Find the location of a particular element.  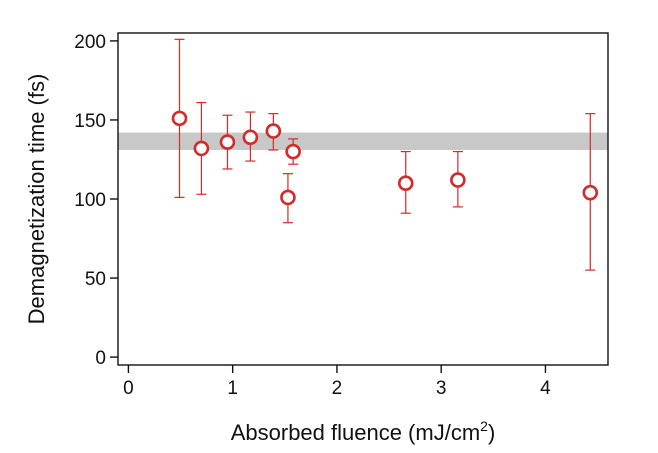

x-axis-title: Absorbed fluence (mJ/cm2) is located at coordinates (363, 431).